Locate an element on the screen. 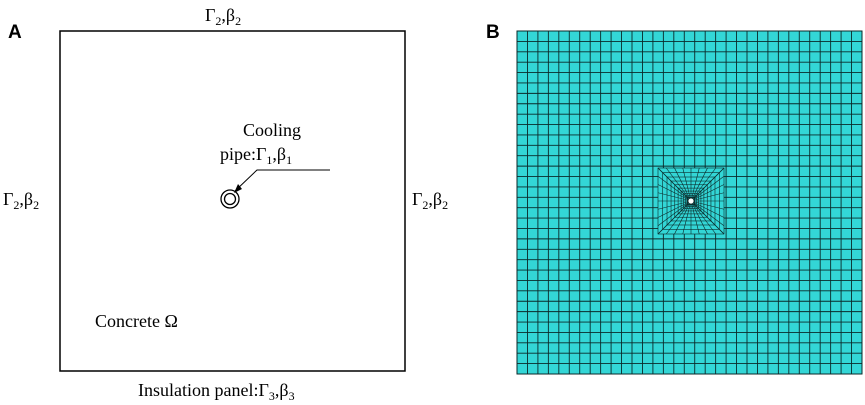  concrete-domain-label: Concrete Ω is located at coordinates (136, 321).